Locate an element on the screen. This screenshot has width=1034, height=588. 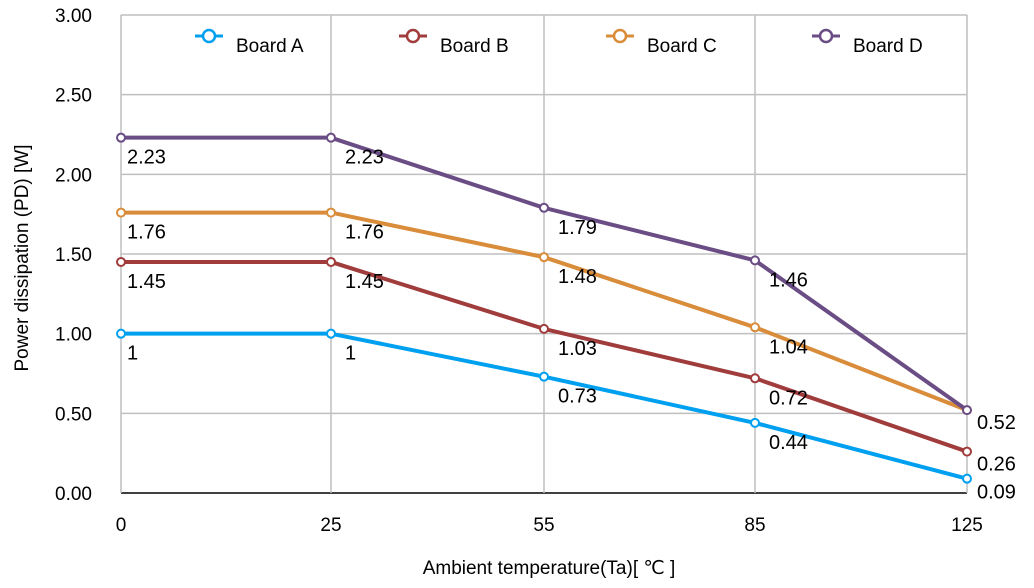
data-label: 1.03 is located at coordinates (577, 349).